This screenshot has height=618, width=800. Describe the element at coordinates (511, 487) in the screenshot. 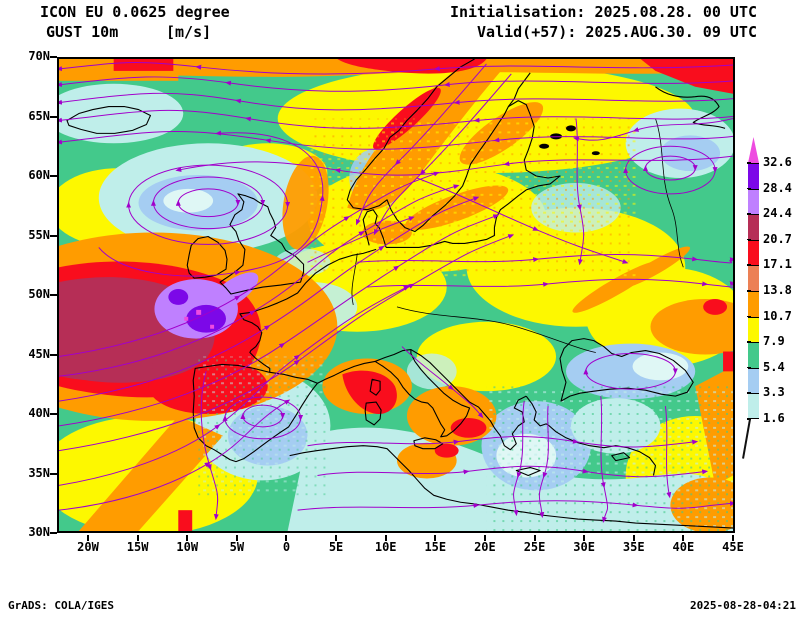

I see `coast-north-africa` at that location.